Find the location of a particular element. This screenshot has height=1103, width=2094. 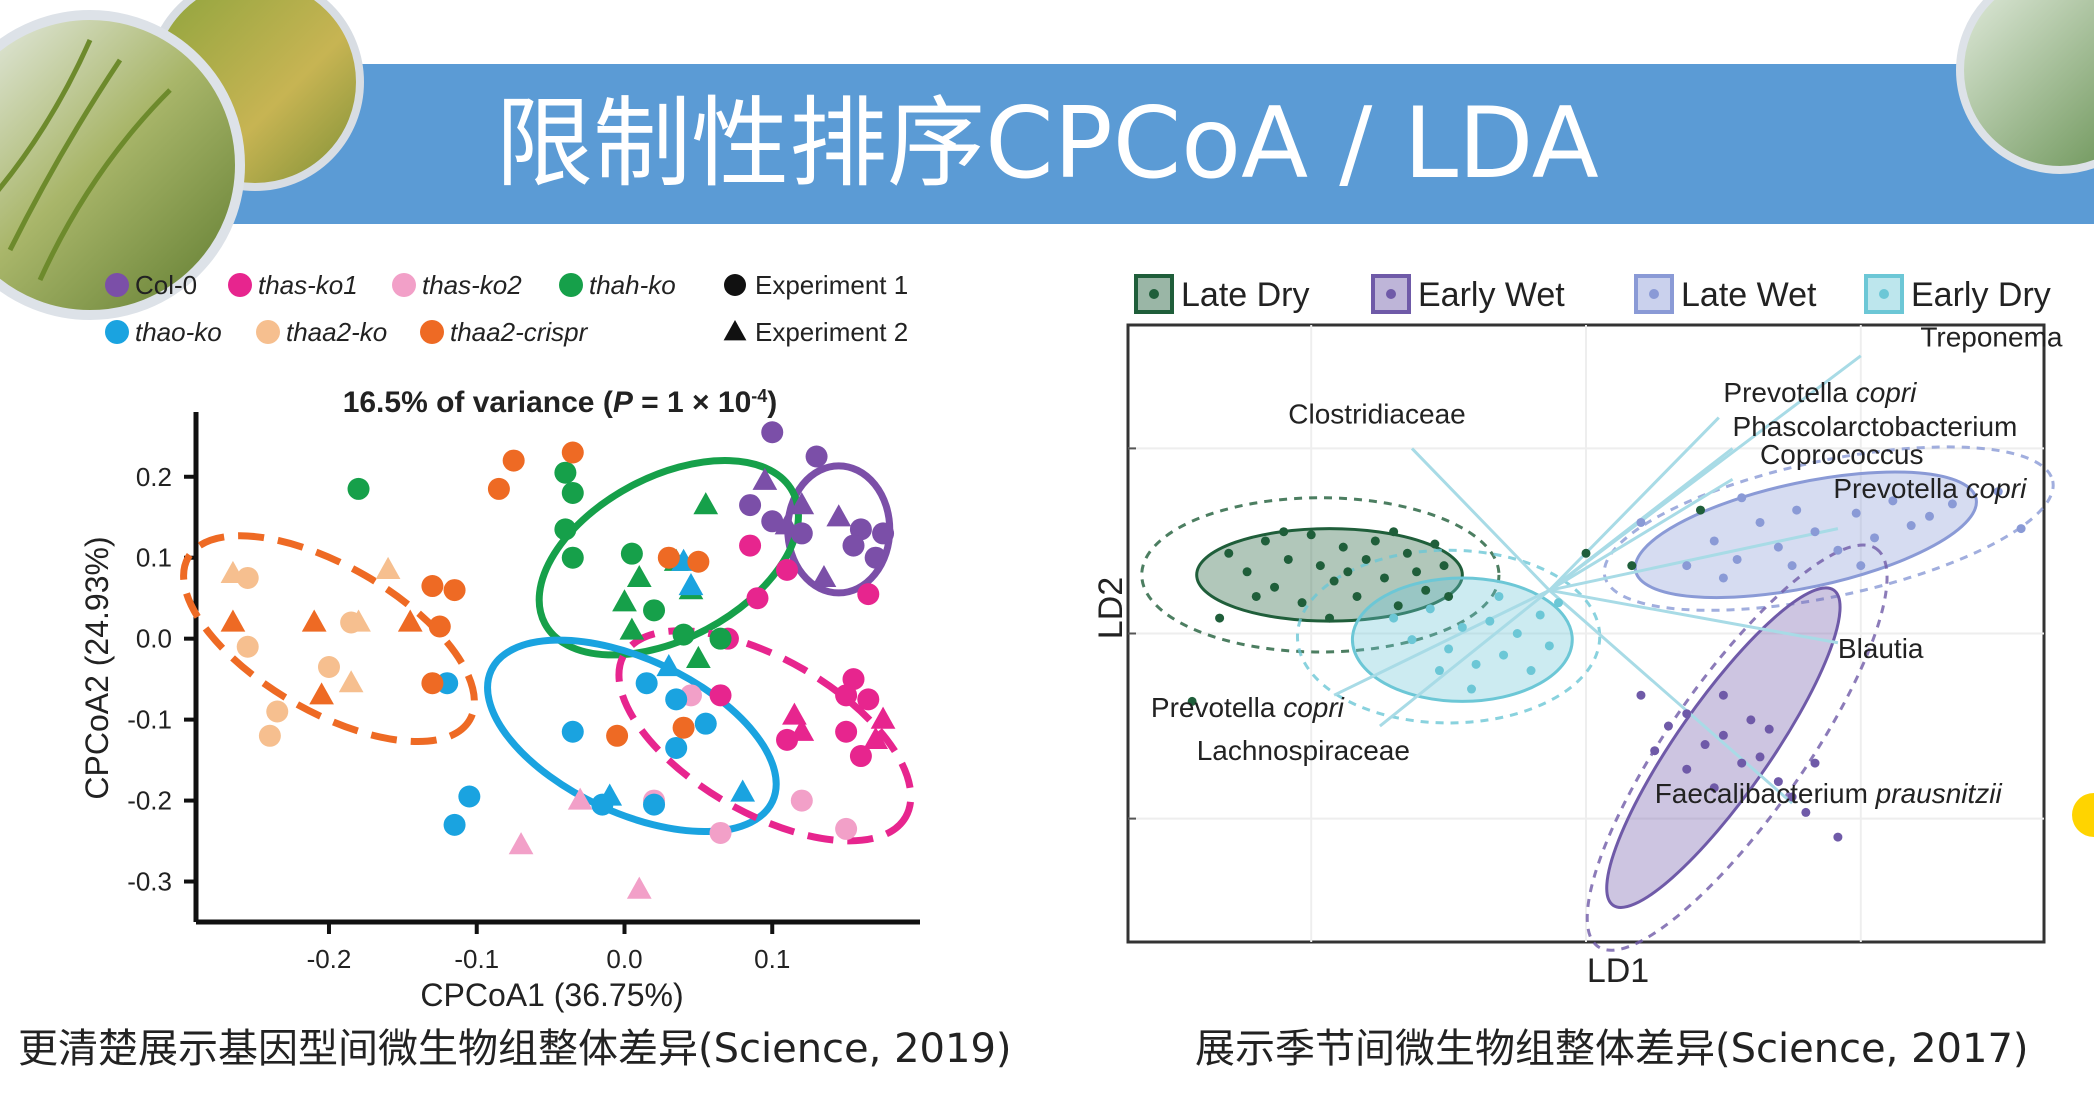

vector-label: Faecalibacterium prausnitzii is located at coordinates (1829, 793).